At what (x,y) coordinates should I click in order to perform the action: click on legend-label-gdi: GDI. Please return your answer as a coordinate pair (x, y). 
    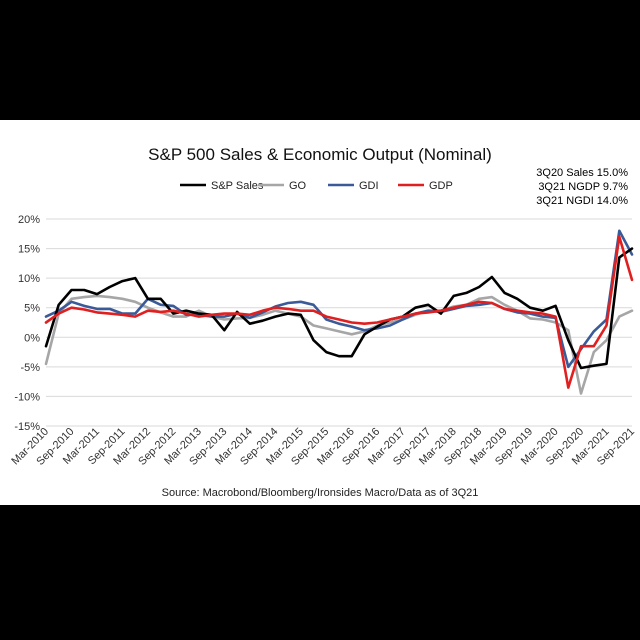
    Looking at the image, I should click on (369, 186).